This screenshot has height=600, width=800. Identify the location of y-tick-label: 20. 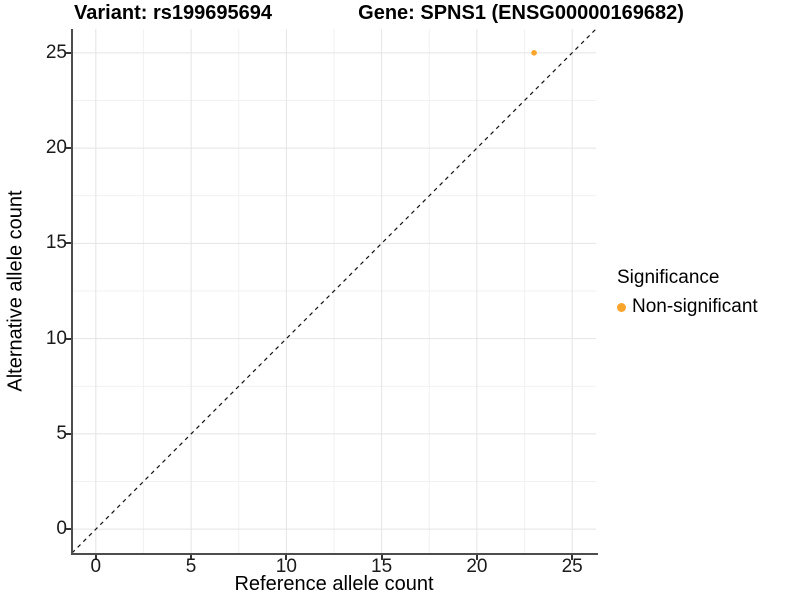
(56, 148).